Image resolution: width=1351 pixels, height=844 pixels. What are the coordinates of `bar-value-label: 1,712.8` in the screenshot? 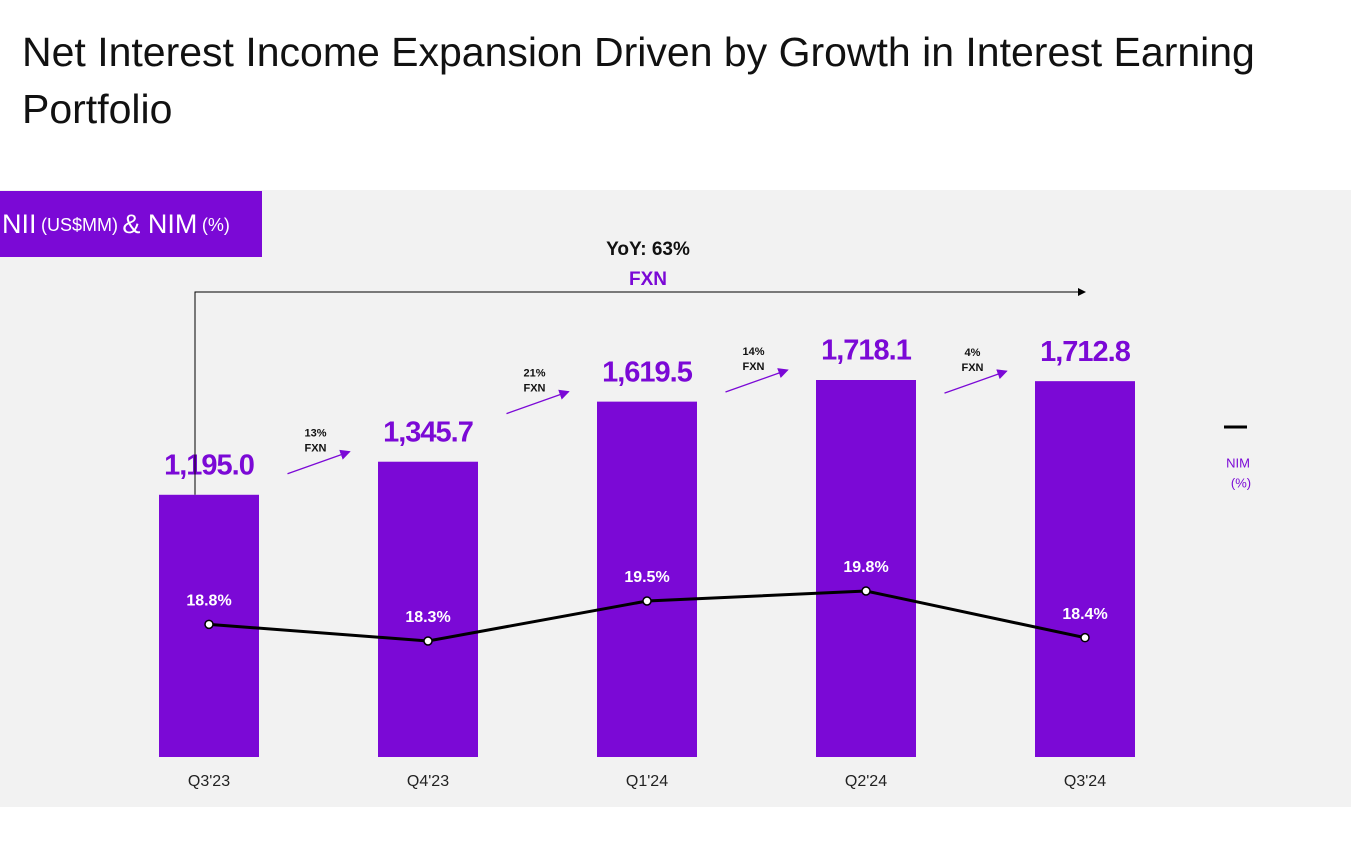 It's located at (1085, 352).